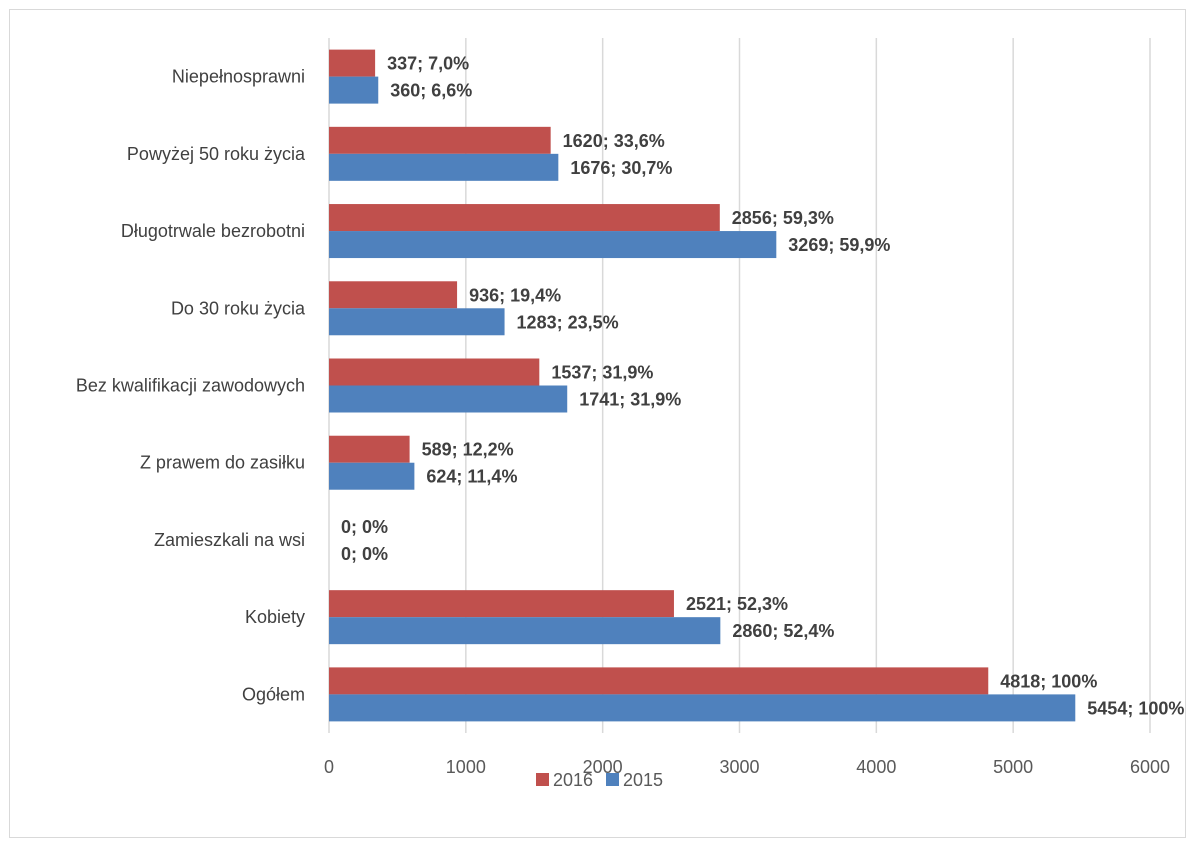 The image size is (1197, 848). Describe the element at coordinates (603, 767) in the screenshot. I see `x-tick-label: 2000` at that location.